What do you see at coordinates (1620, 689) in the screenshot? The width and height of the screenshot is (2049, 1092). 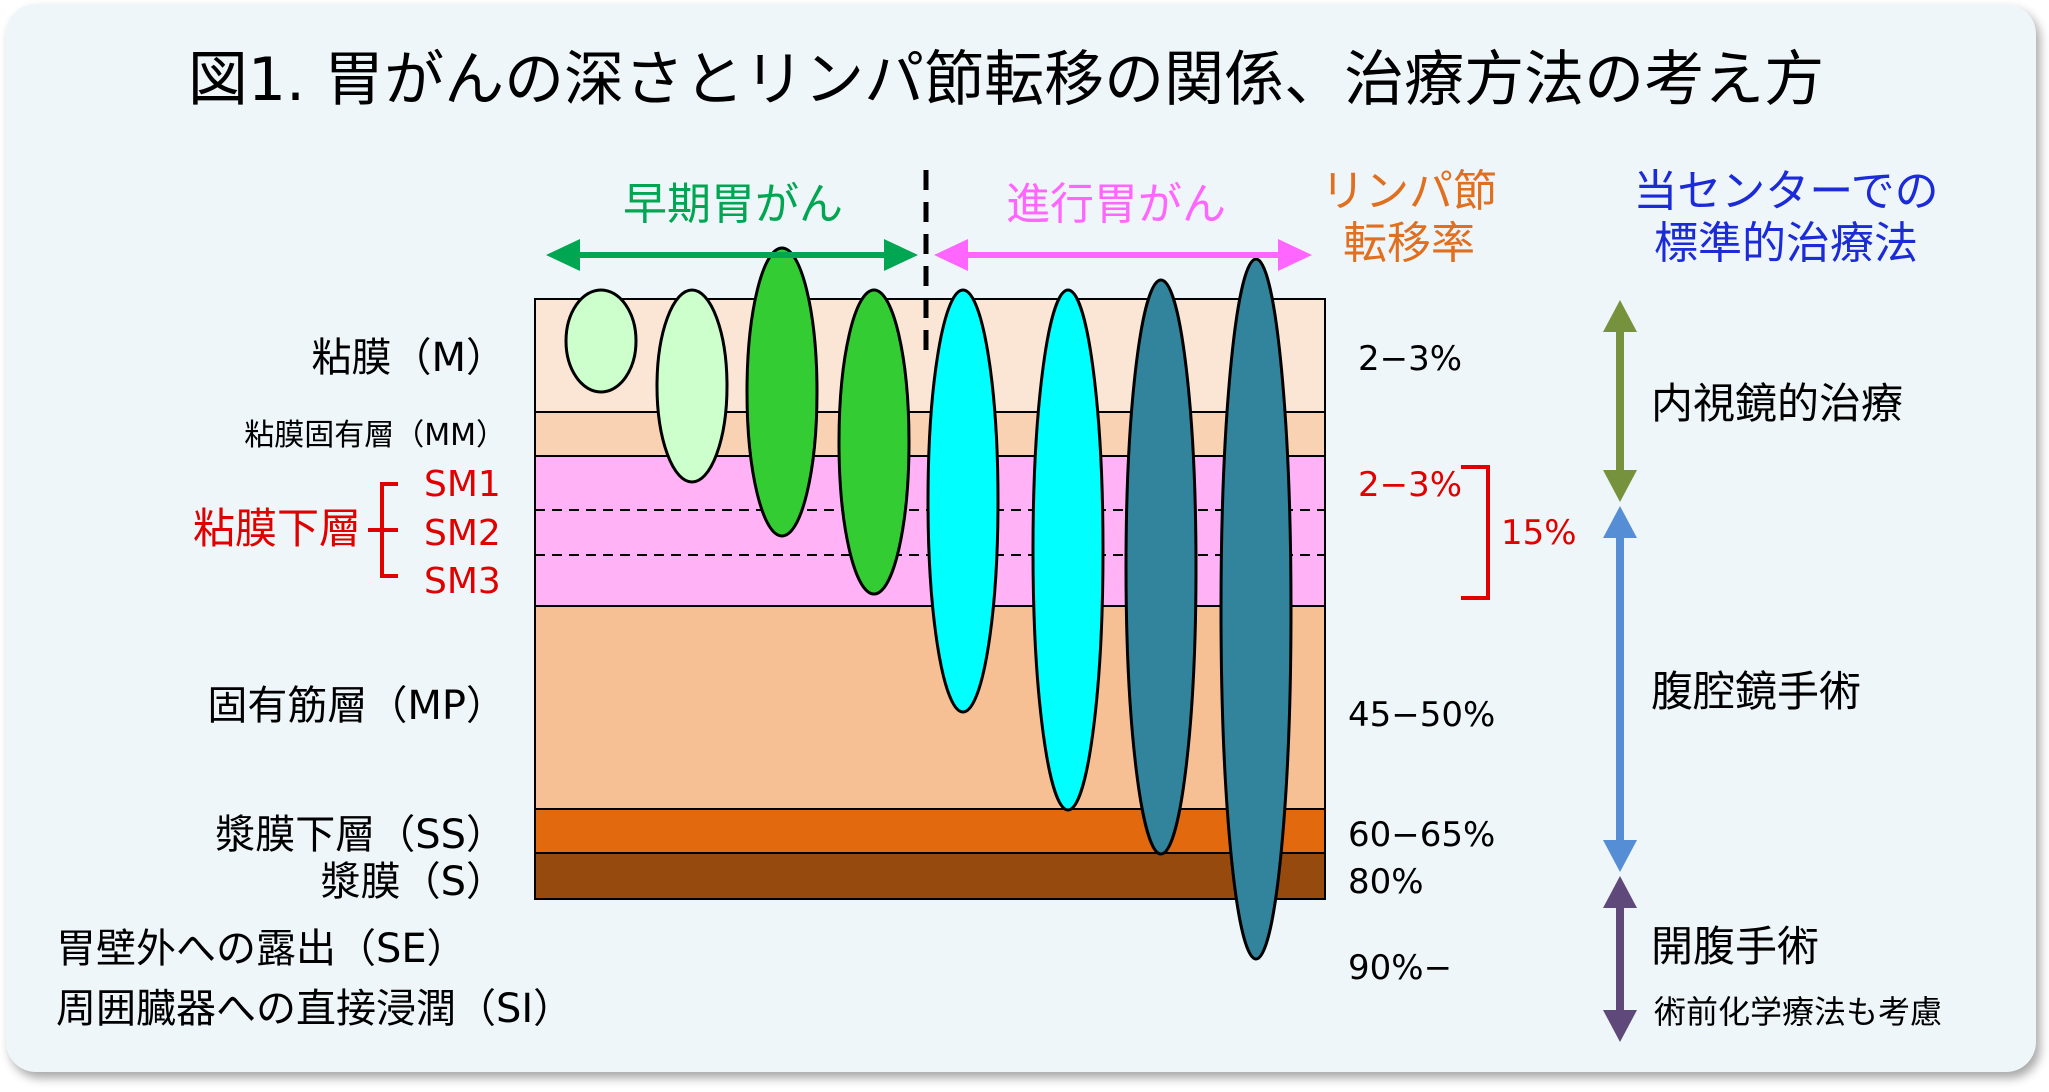 I see `laparoscopic-surgery-arrow` at bounding box center [1620, 689].